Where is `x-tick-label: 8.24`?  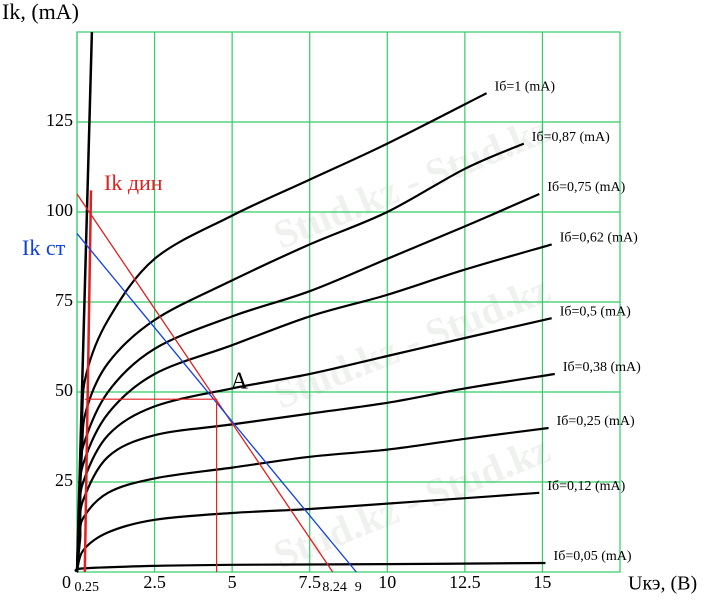 x-tick-label: 8.24 is located at coordinates (334, 587).